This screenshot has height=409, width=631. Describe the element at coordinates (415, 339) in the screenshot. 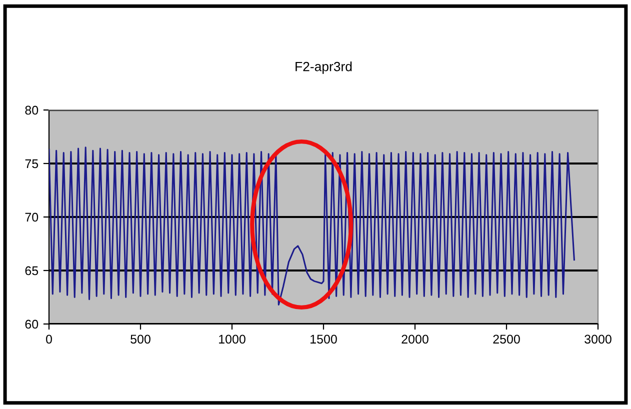

I see `x-tick-label: 2000` at that location.